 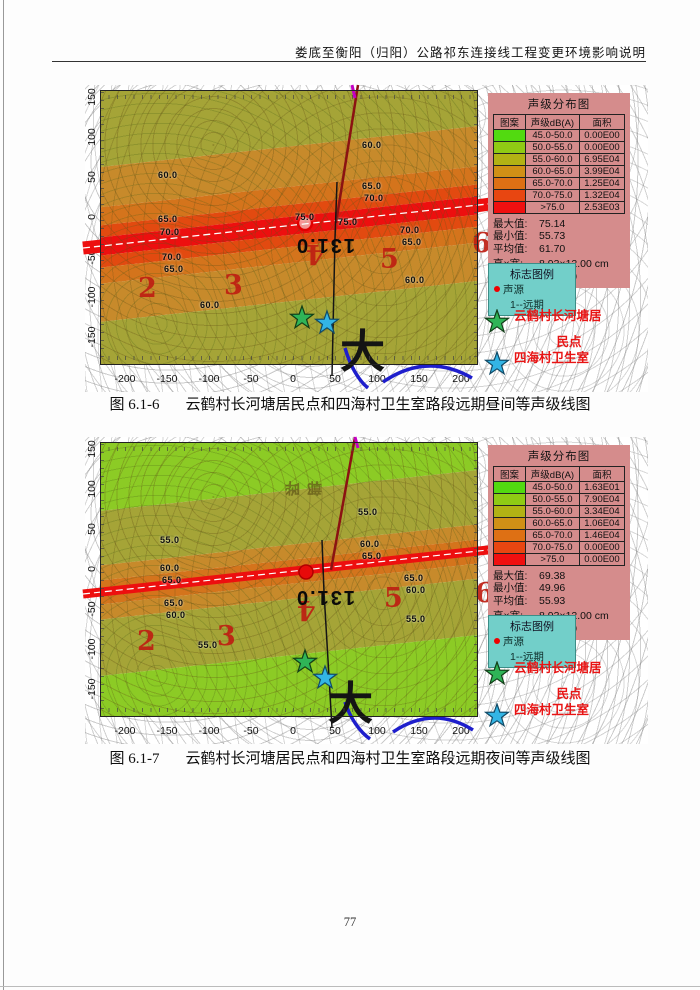 What do you see at coordinates (509, 122) in the screenshot?
I see `legend-col-pattern: 图案` at bounding box center [509, 122].